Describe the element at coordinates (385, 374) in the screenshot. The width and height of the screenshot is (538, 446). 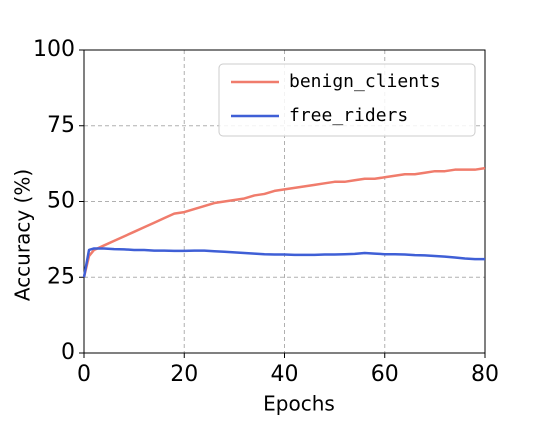
I see `x-tick-label: 60` at that location.